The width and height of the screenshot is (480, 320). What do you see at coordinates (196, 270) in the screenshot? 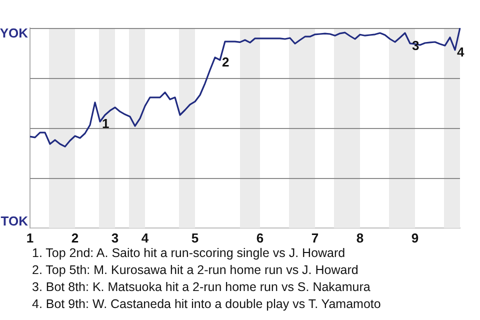
I see `text: 2. Top 5th: M. Kurosawa hit a 2-run home run vs J. Howard` at bounding box center [196, 270].